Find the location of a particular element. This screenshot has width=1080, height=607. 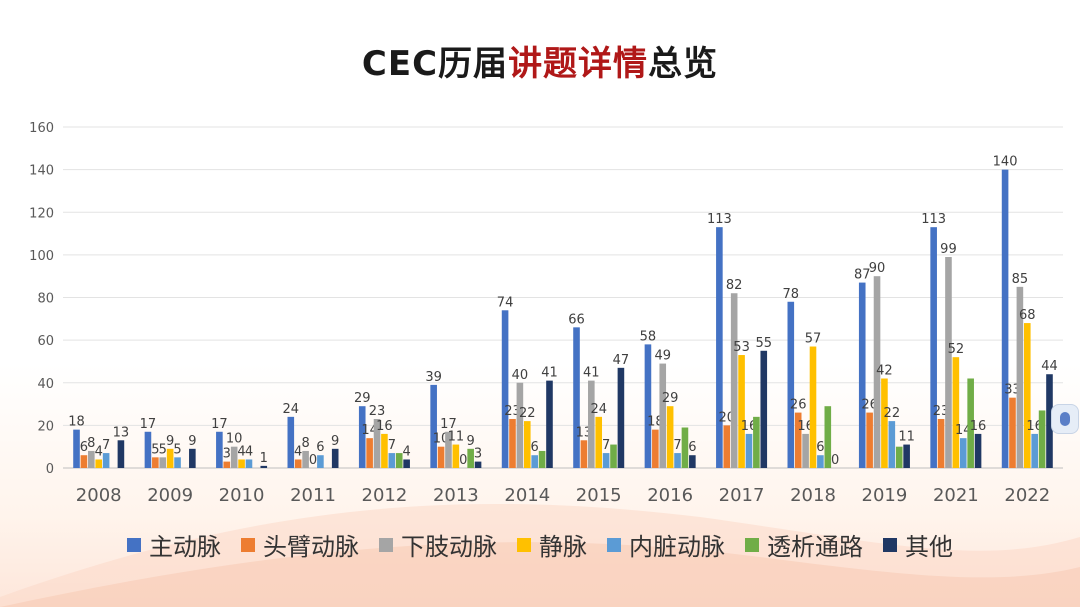

y-tick-label: 120 is located at coordinates (41, 213).